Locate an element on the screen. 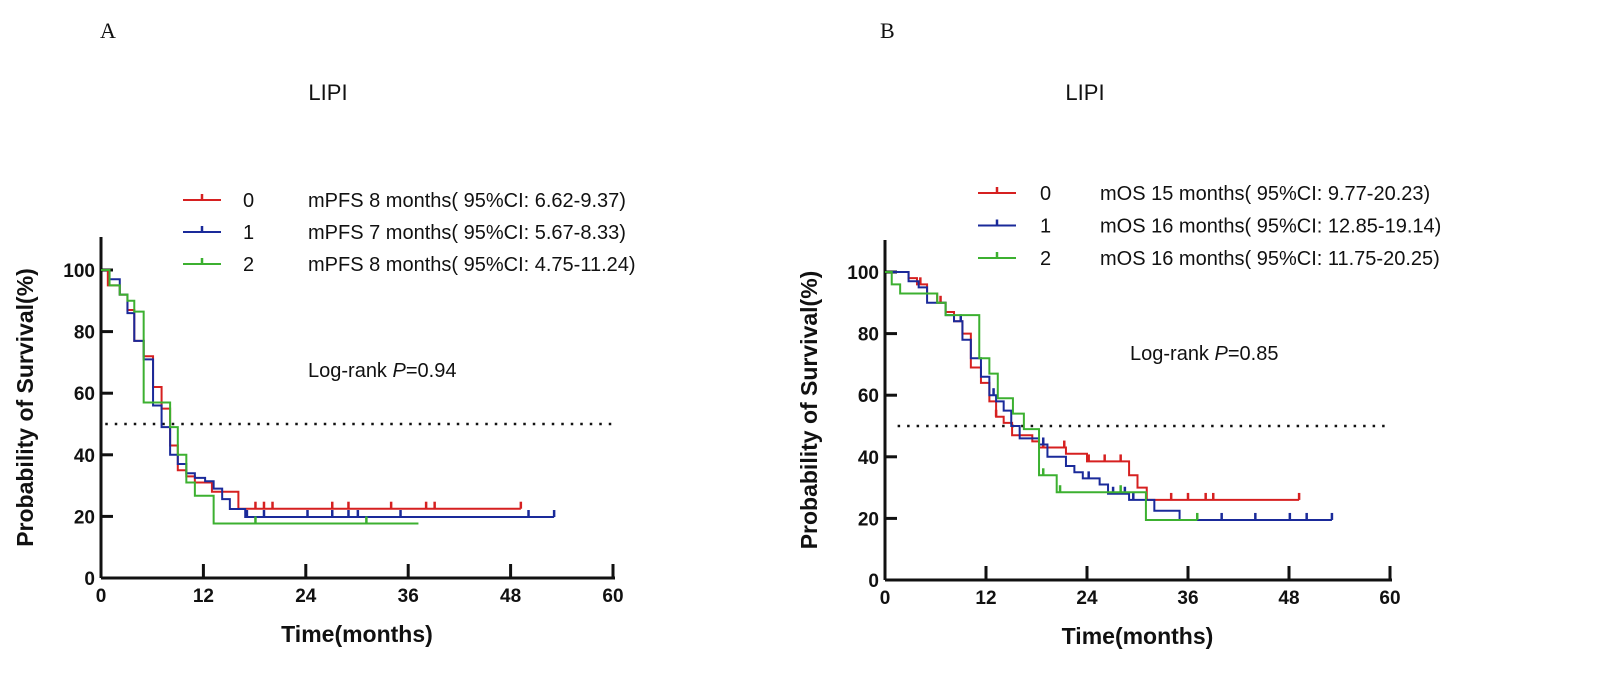  logrank-annotation: Log-rank P=0.85 is located at coordinates (1204, 354).